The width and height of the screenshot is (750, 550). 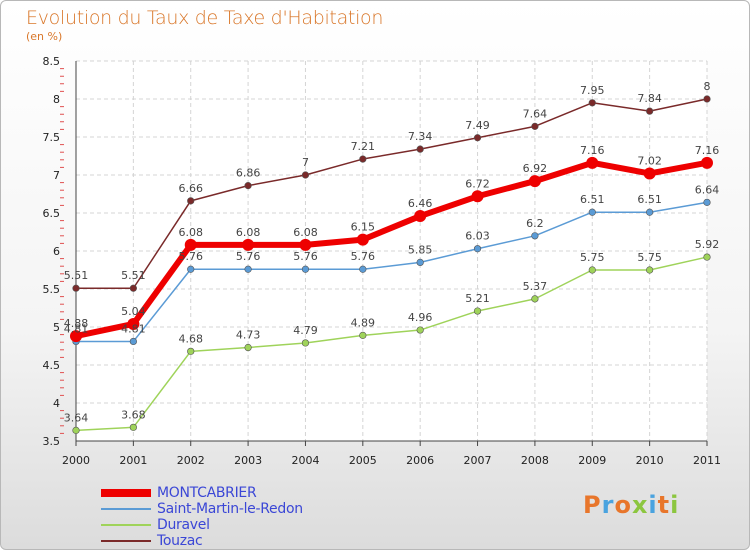 What do you see at coordinates (707, 86) in the screenshot?
I see `data-label-touzac: 8` at bounding box center [707, 86].